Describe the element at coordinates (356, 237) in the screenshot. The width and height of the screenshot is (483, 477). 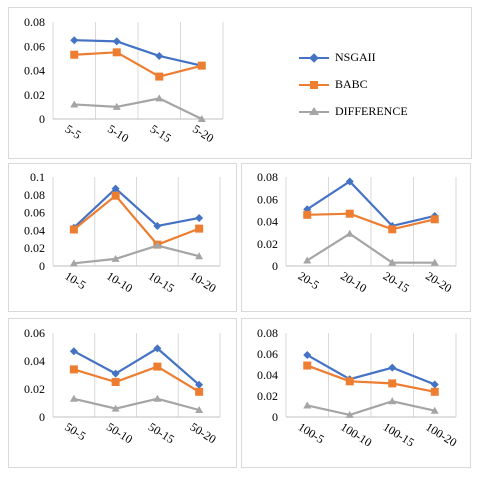
I see `chart-panel-3: 0 0.02 0.04 0.06 0.08 20-5 20-10 20-15 20-20` at that location.